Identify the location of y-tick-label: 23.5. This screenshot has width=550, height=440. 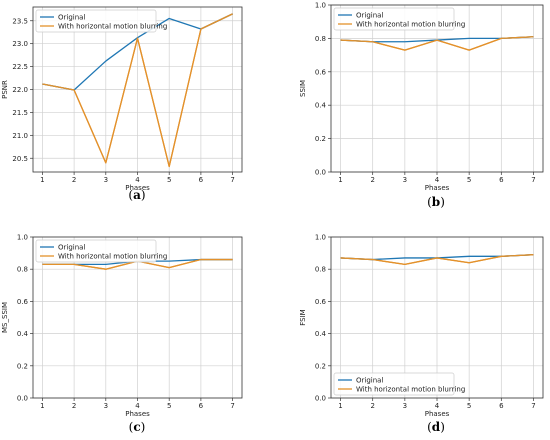
(20, 21).